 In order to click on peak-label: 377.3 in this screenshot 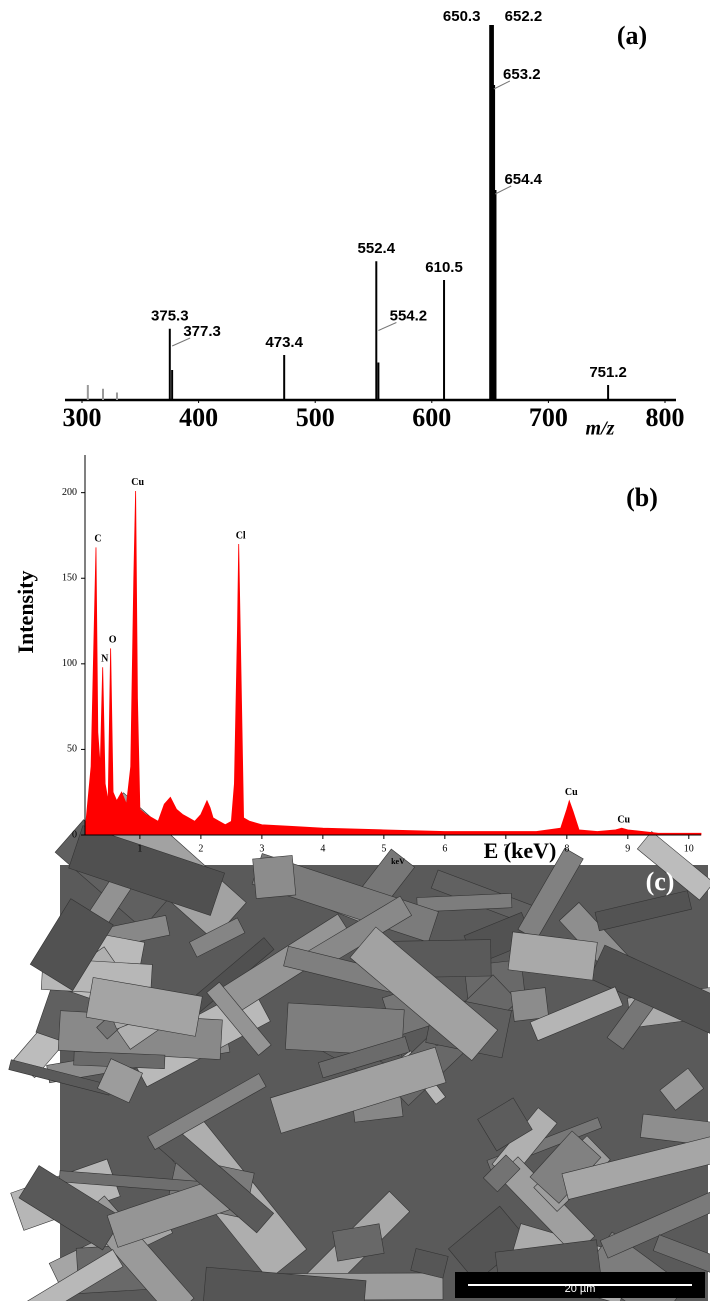, I will do `click(202, 331)`.